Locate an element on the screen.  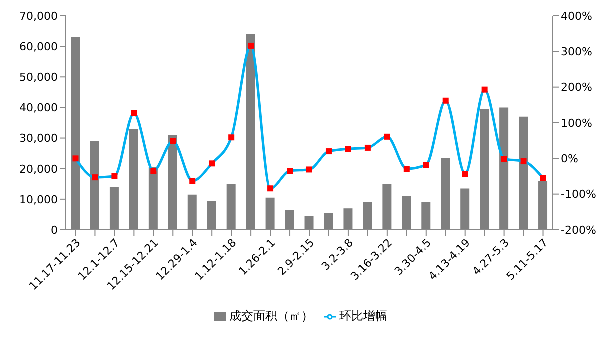
y-tick-label: 70,000 is located at coordinates (39, 16).